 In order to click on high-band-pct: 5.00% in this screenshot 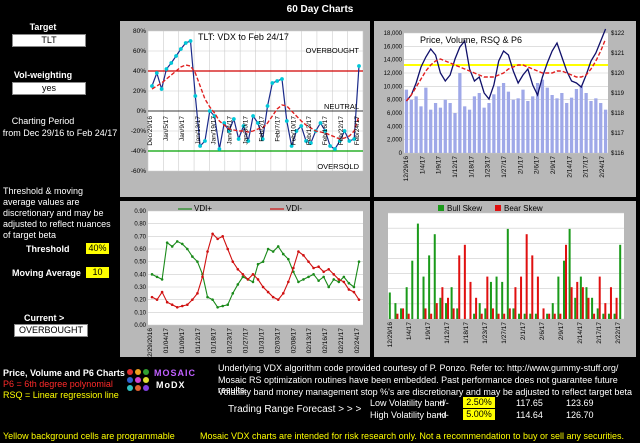, I will do `click(479, 414)`.